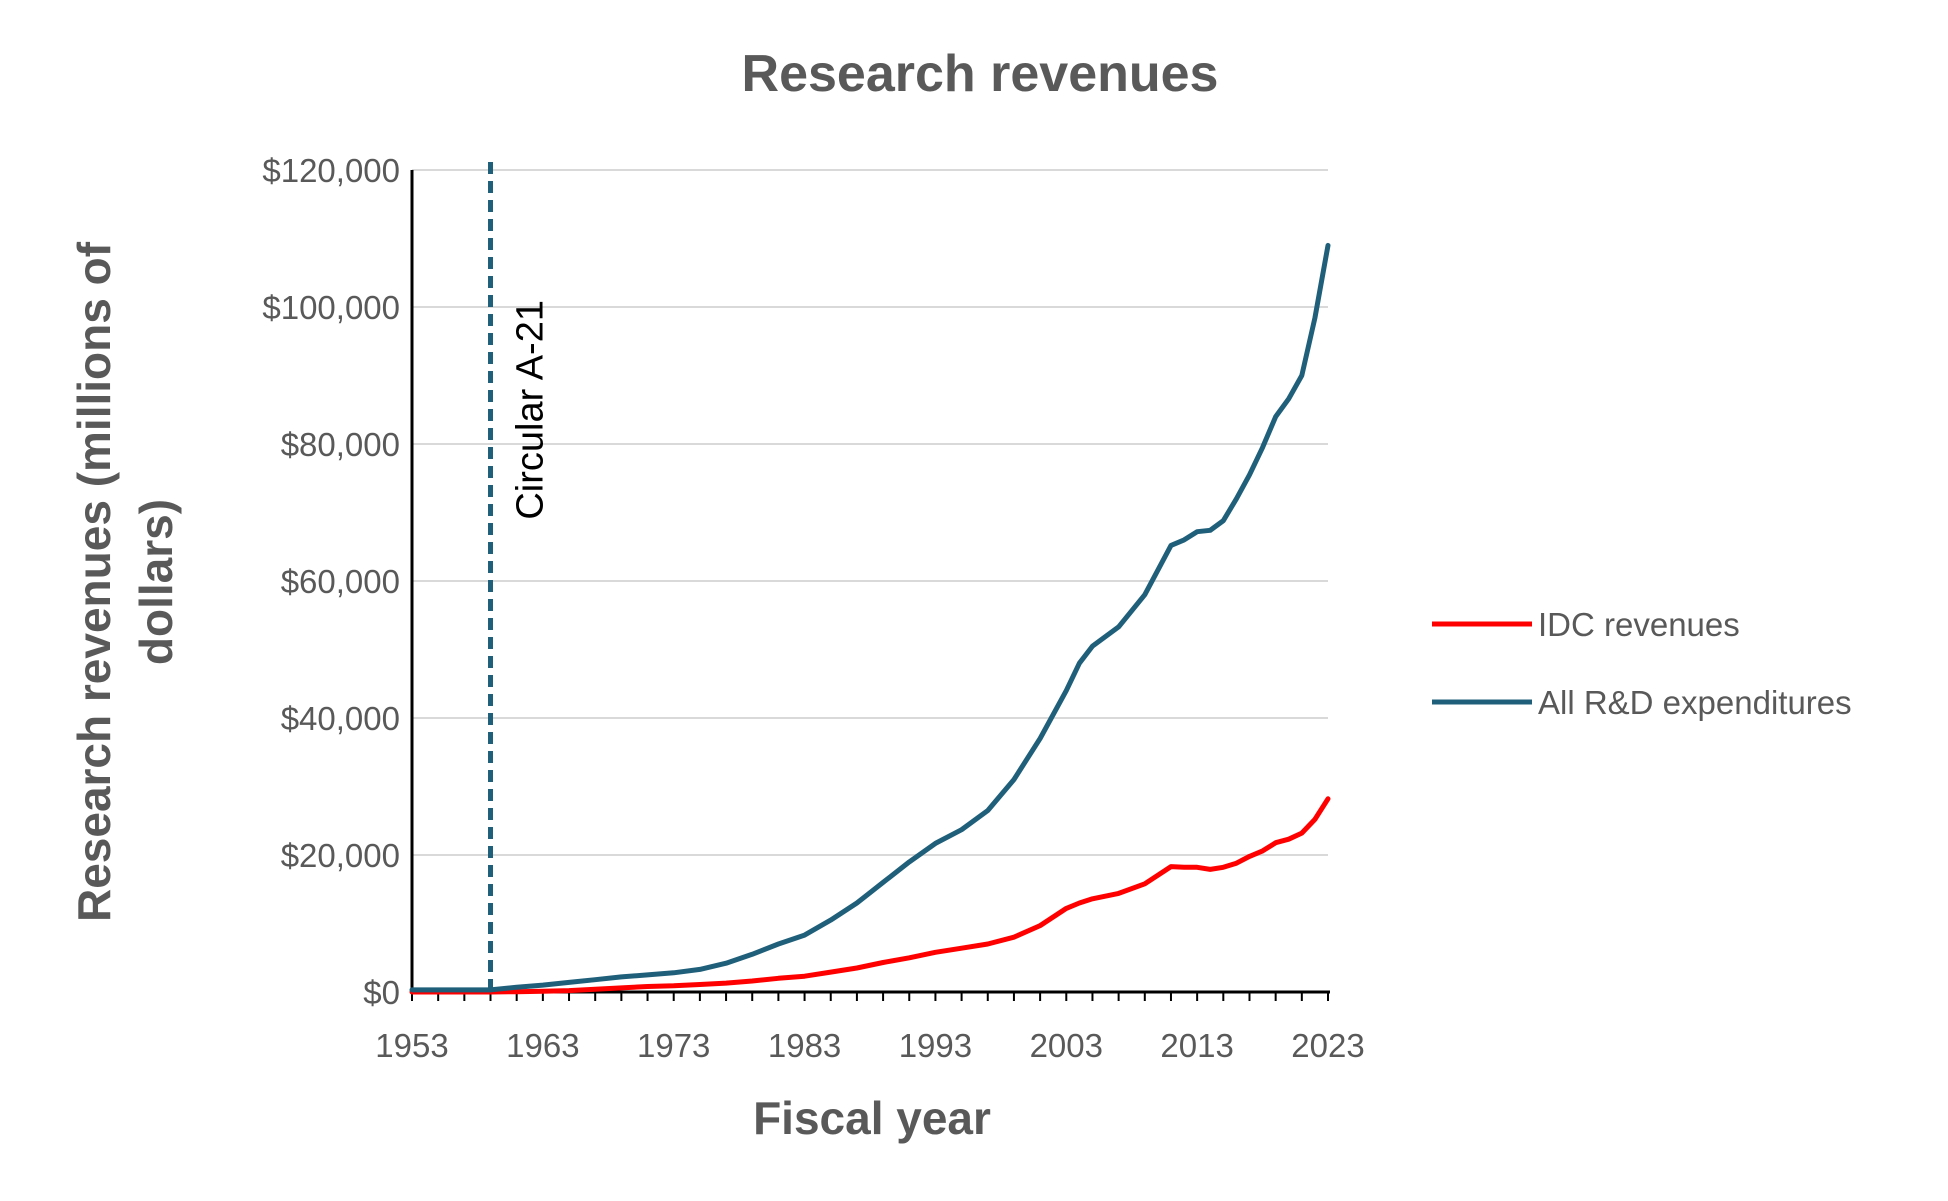 The height and width of the screenshot is (1201, 1948). Describe the element at coordinates (340, 855) in the screenshot. I see `y-tick-label: $20,000` at that location.